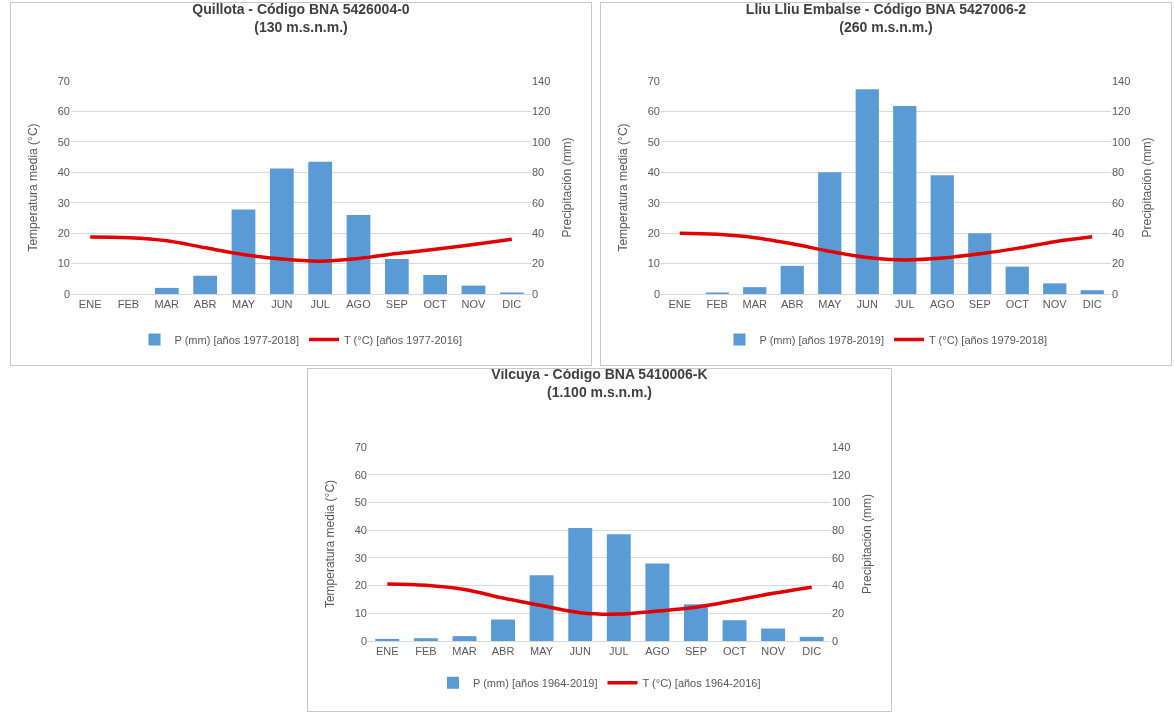 This screenshot has width=1174, height=712. Describe the element at coordinates (535, 682) in the screenshot. I see `legend-label: P (mm) [años 1964-2019]` at that location.